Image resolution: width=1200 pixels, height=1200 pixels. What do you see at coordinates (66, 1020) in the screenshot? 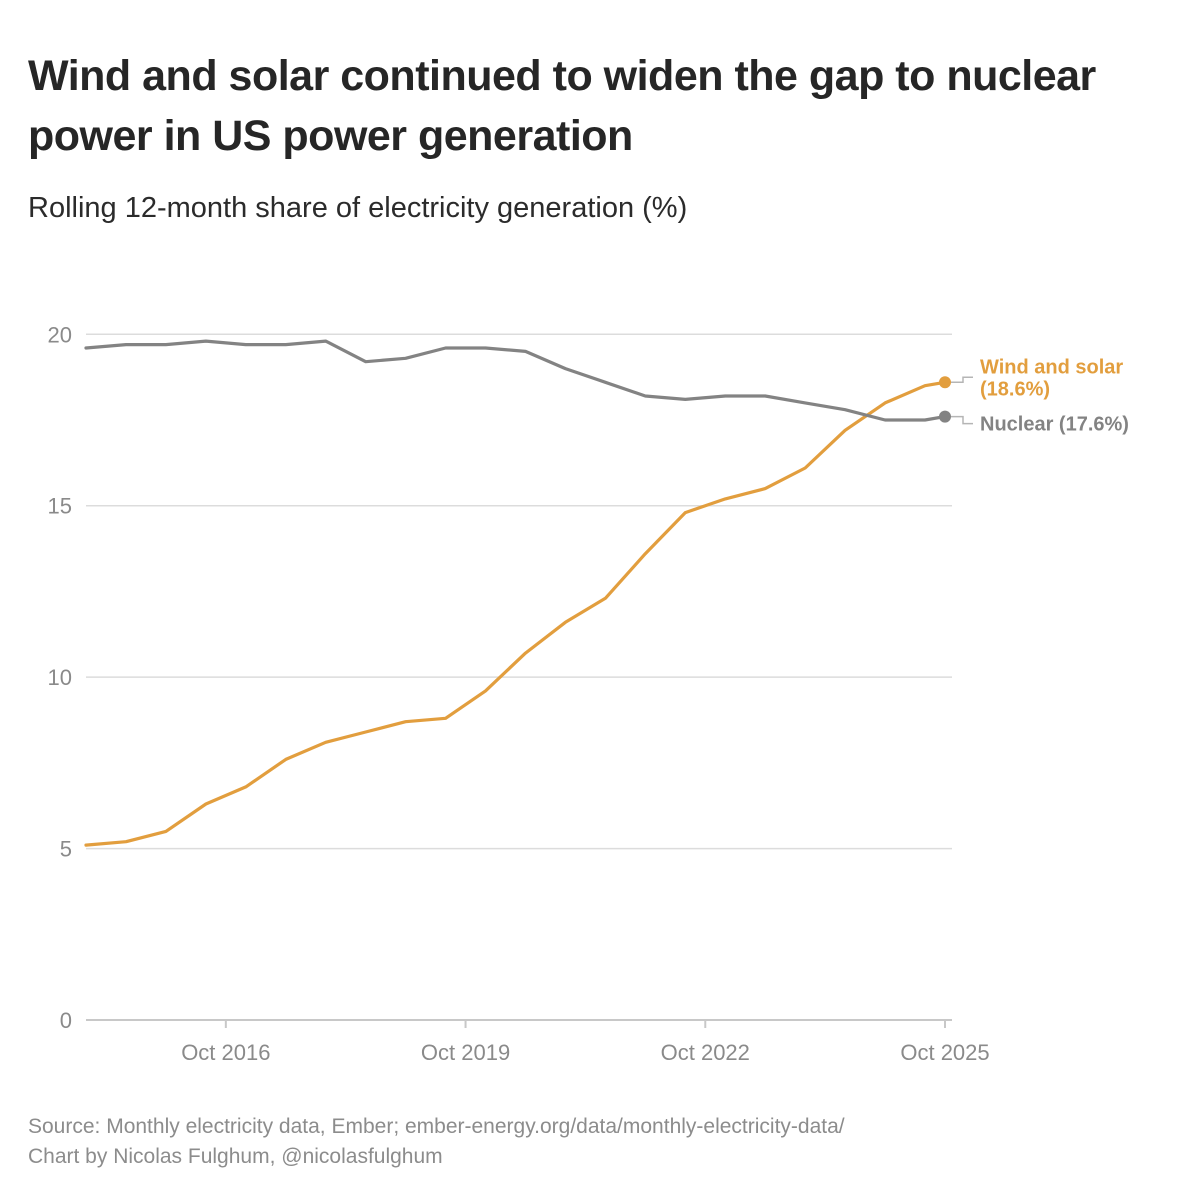
I see `y-tick-label: 0` at bounding box center [66, 1020].